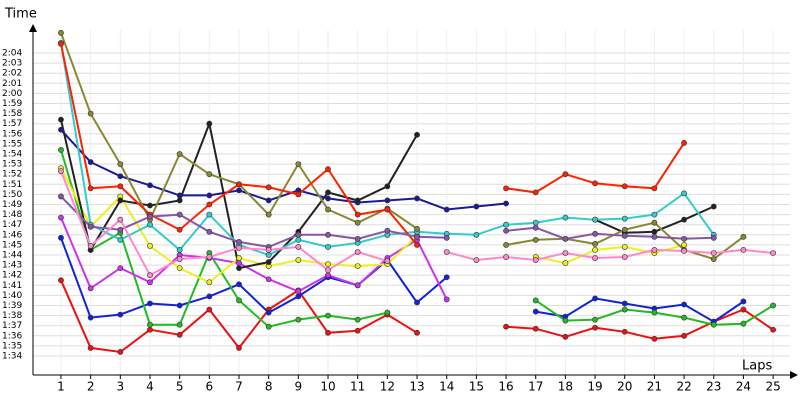  I want to click on y-tick-label: 1:40, so click(12, 296).